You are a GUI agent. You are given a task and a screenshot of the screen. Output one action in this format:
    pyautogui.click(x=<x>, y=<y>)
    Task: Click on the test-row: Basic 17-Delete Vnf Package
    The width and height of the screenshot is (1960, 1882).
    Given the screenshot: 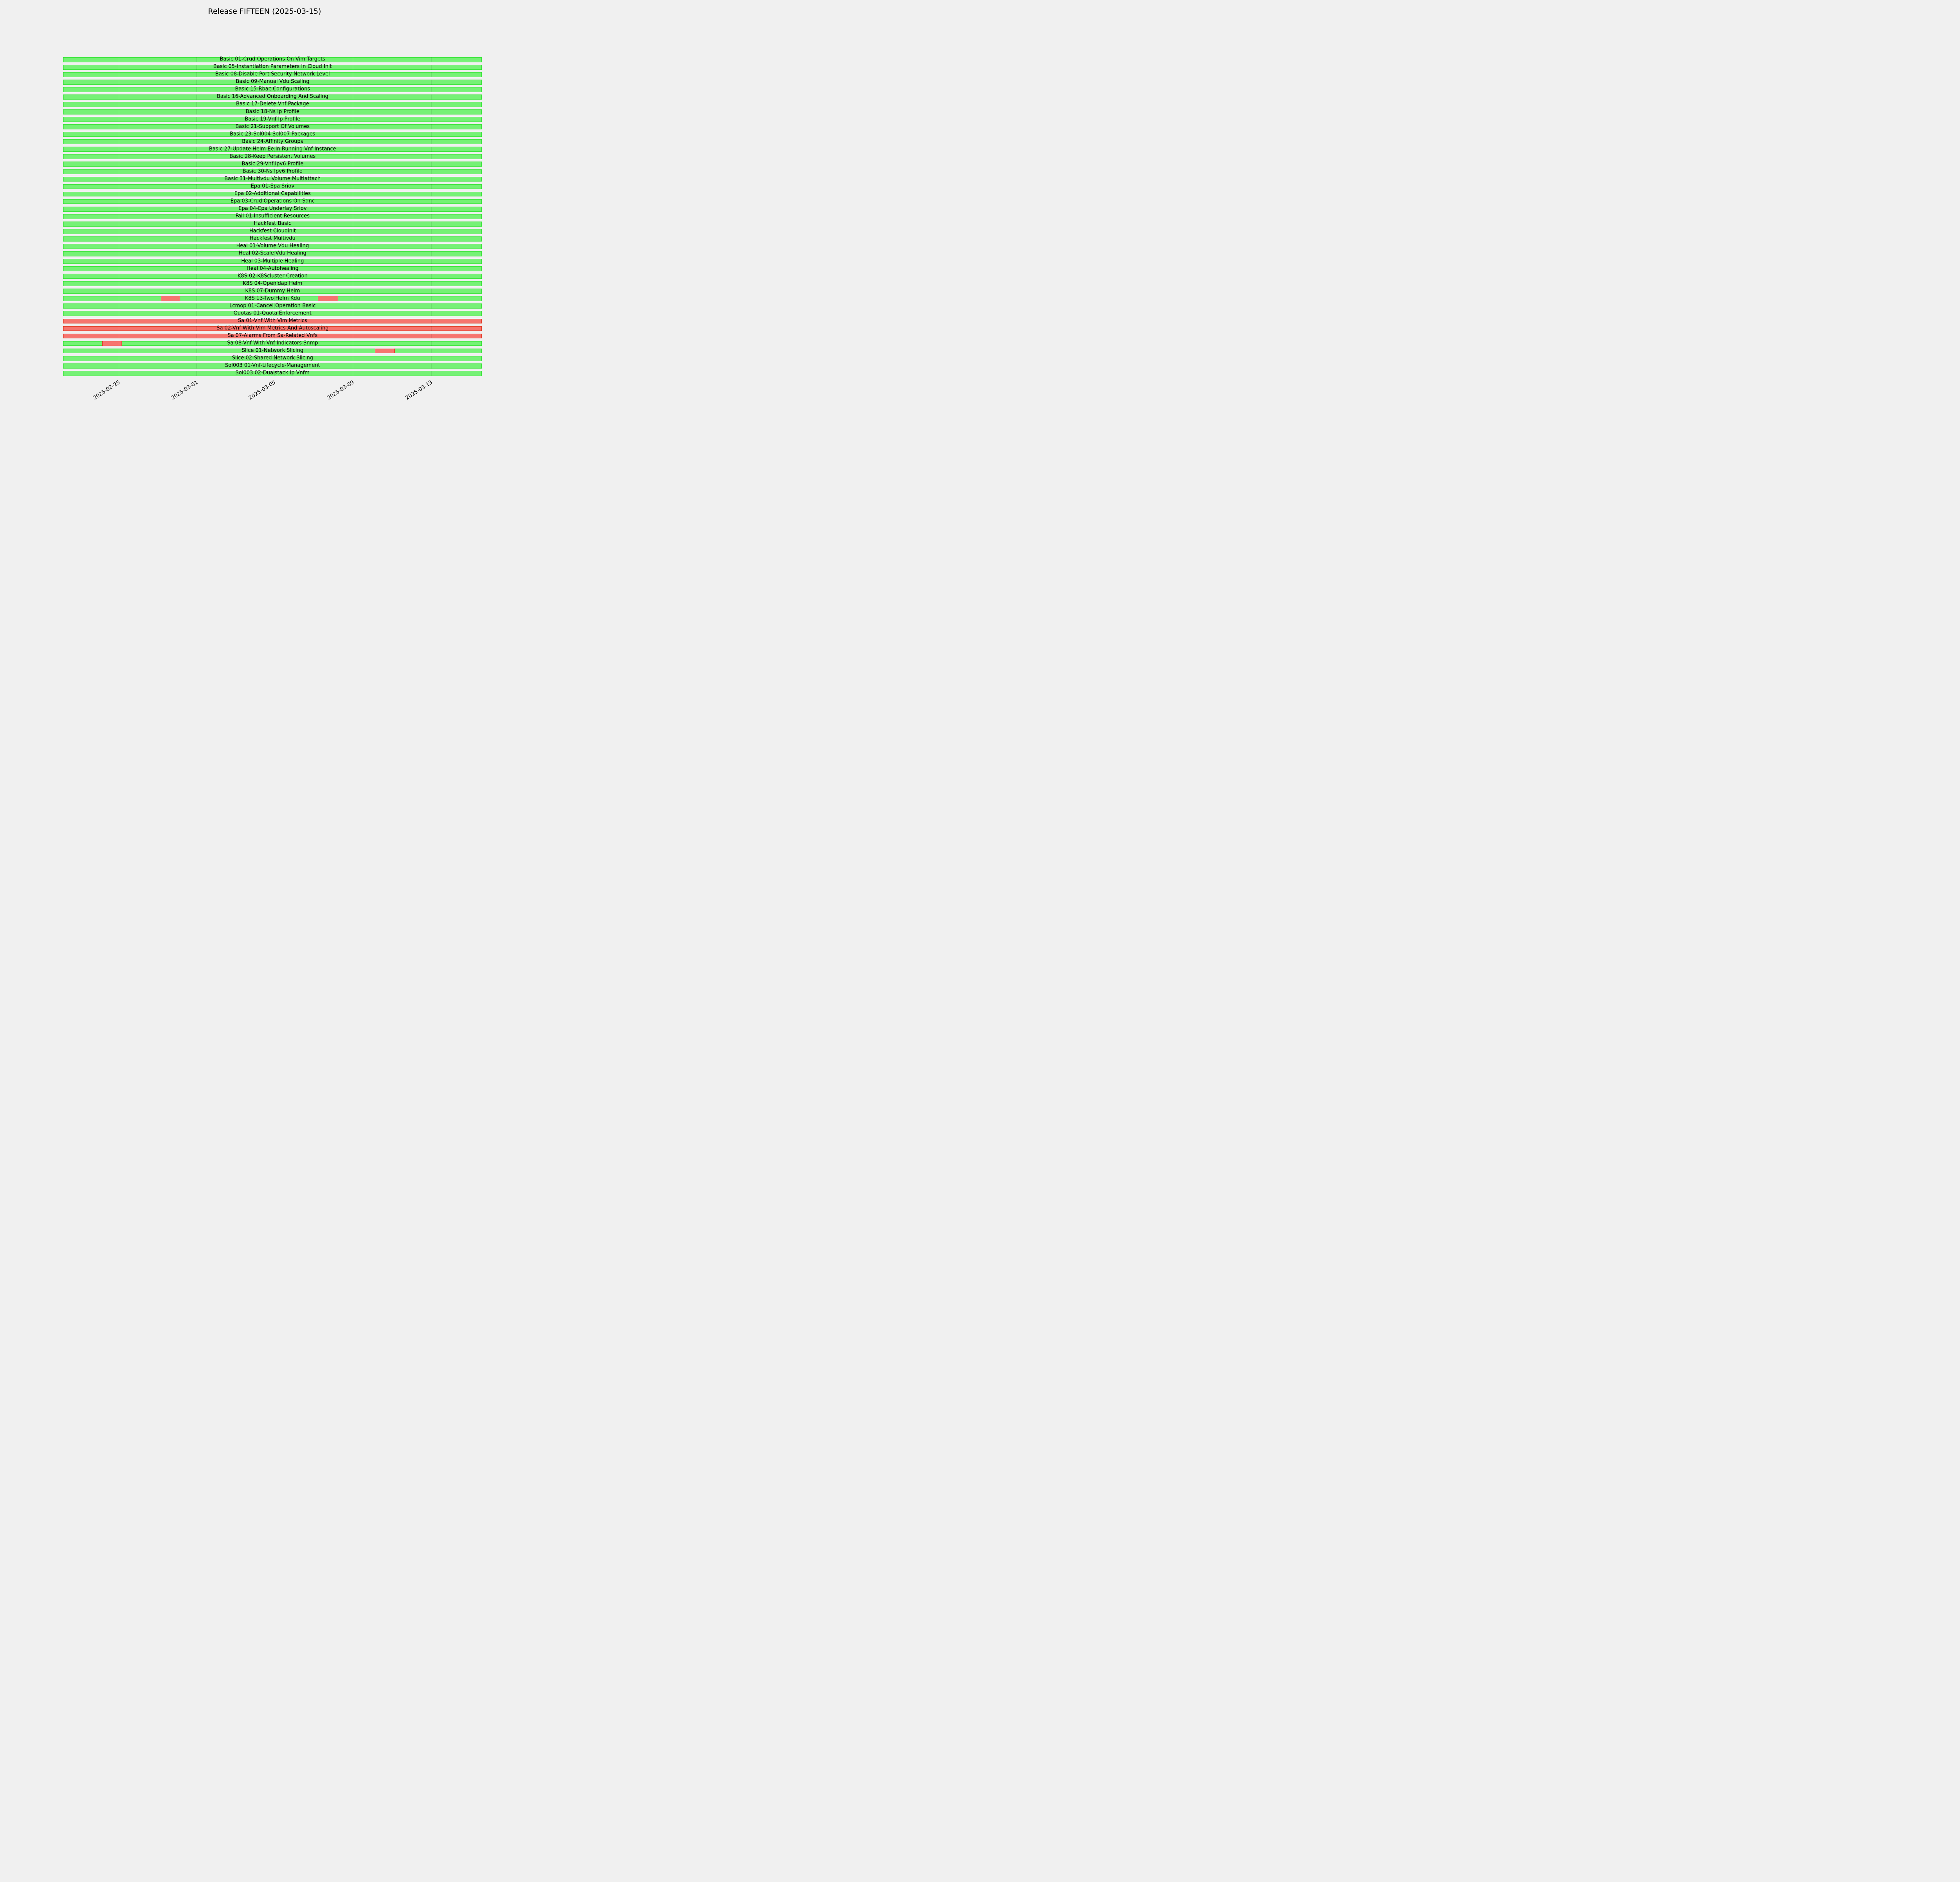 What is the action you would take?
    pyautogui.click(x=272, y=104)
    